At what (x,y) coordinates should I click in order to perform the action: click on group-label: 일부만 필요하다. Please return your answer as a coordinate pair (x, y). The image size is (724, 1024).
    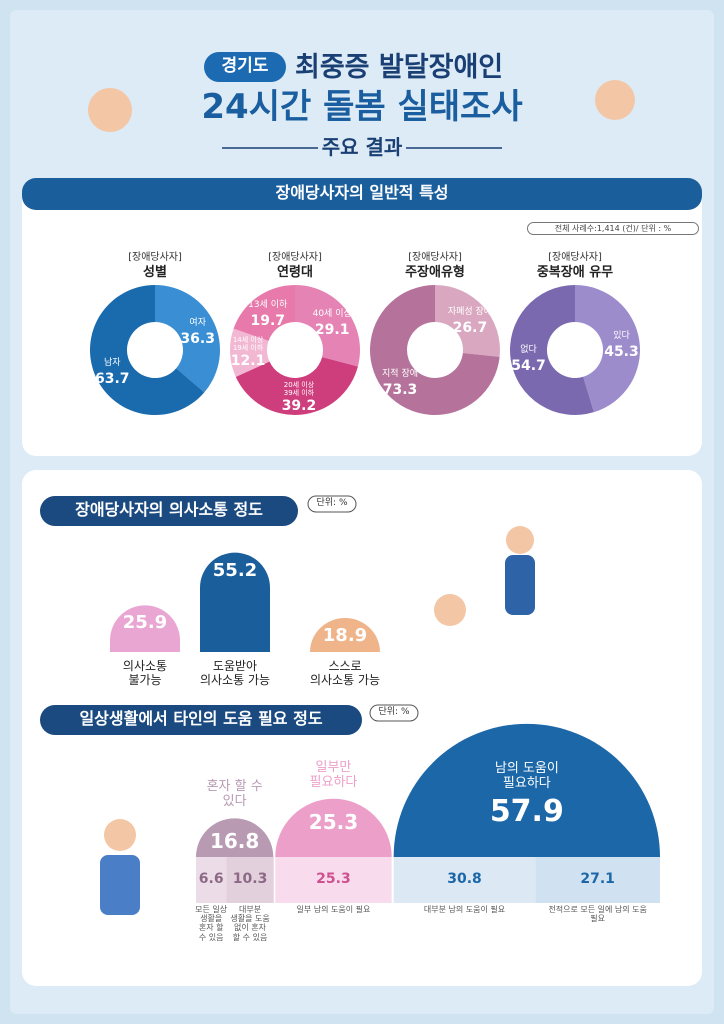
    Looking at the image, I should click on (333, 774).